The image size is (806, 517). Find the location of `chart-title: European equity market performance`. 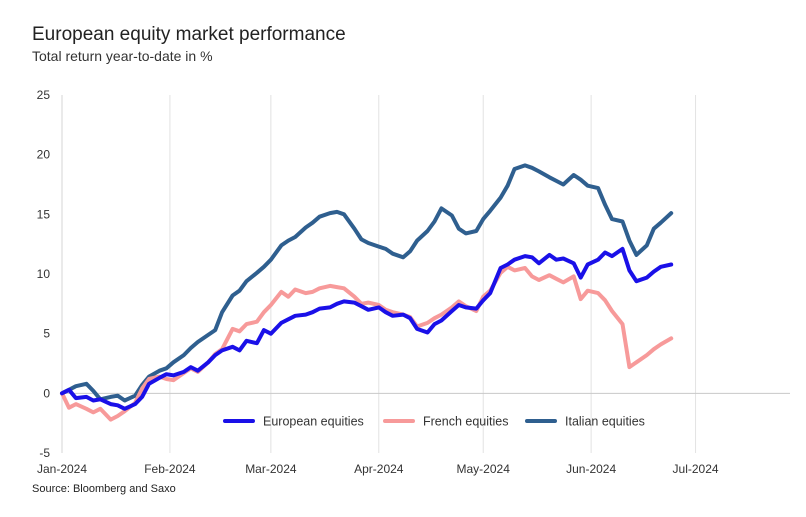

chart-title: European equity market performance is located at coordinates (189, 34).